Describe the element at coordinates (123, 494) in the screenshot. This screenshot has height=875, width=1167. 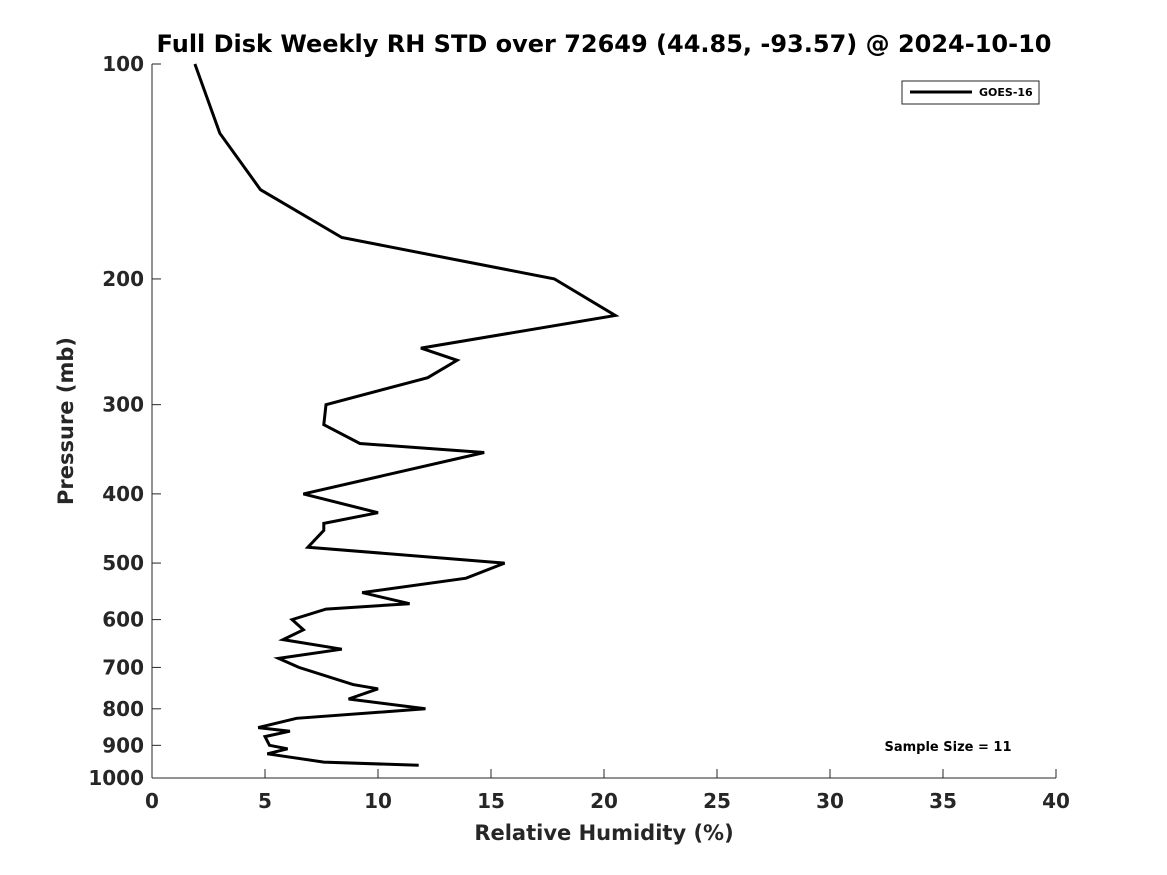
I see `y-tick-label: 400` at that location.